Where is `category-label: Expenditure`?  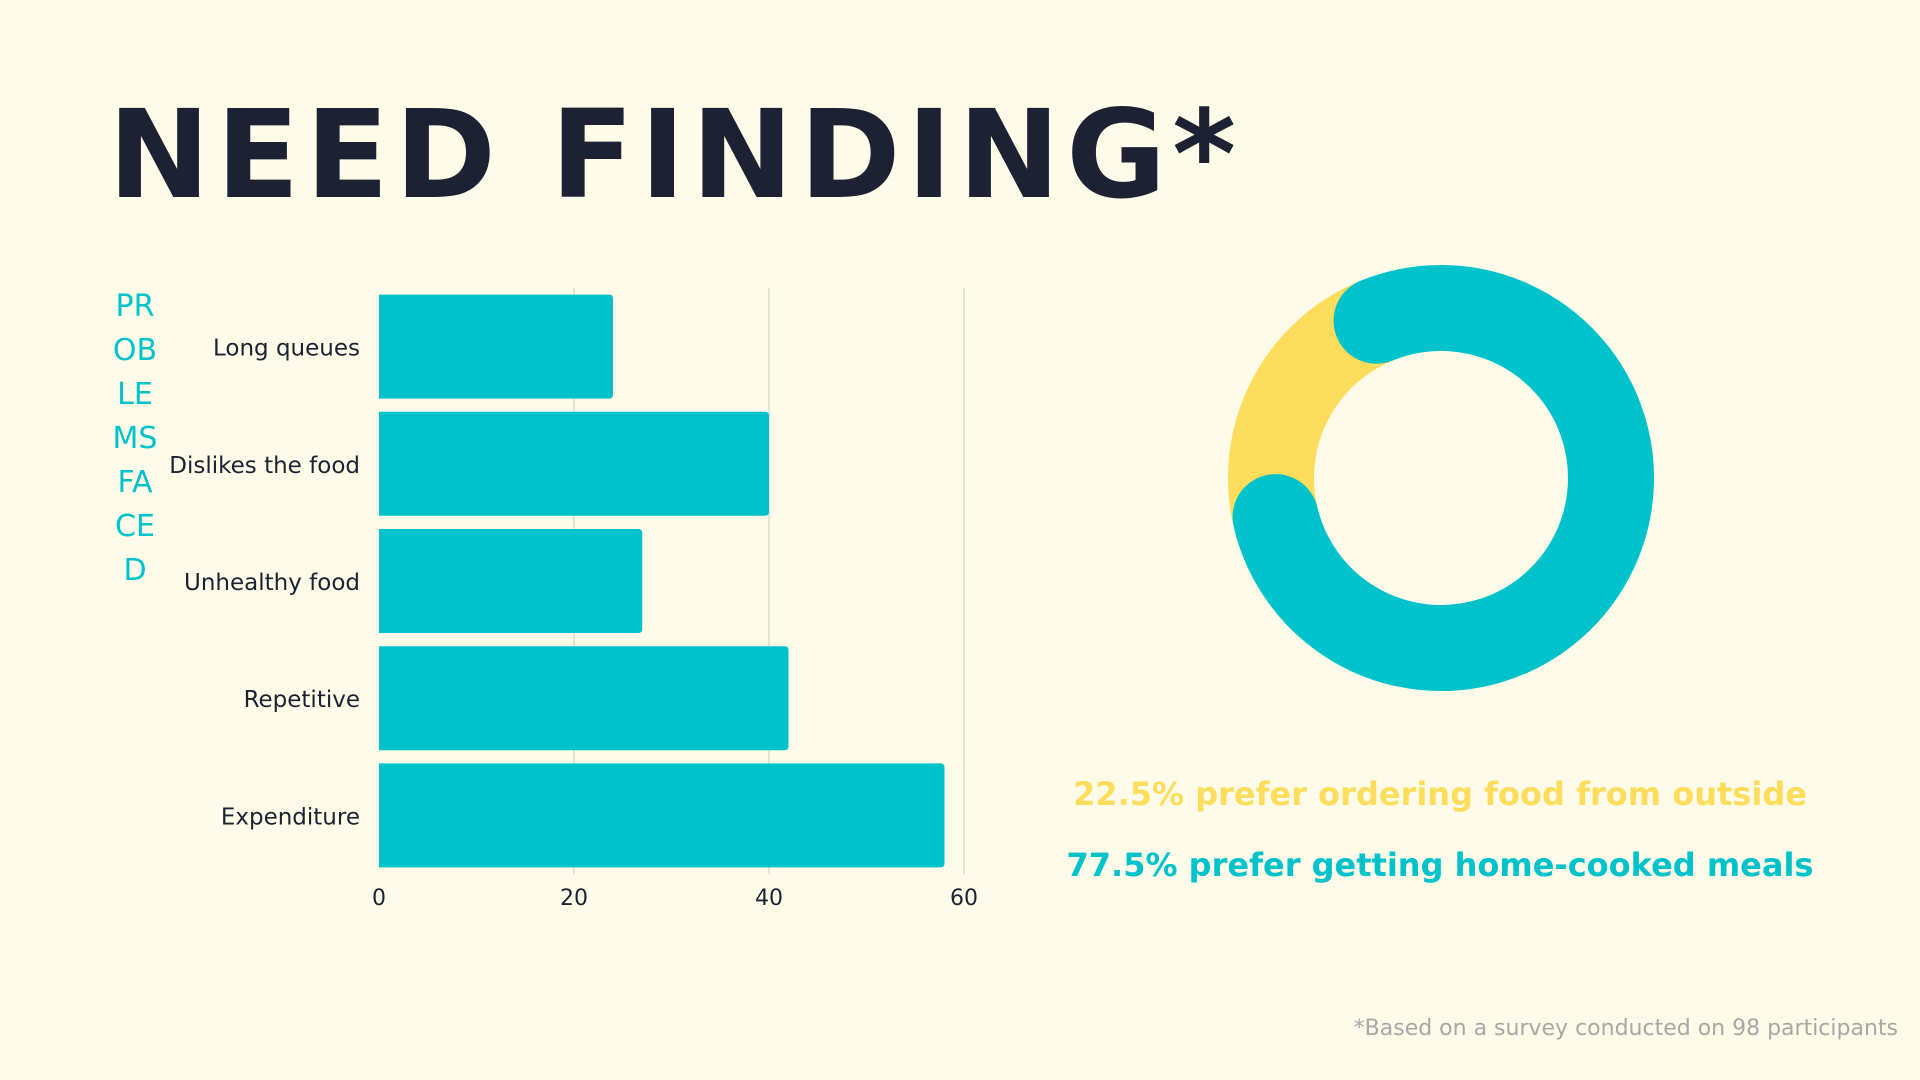
category-label: Expenditure is located at coordinates (290, 817).